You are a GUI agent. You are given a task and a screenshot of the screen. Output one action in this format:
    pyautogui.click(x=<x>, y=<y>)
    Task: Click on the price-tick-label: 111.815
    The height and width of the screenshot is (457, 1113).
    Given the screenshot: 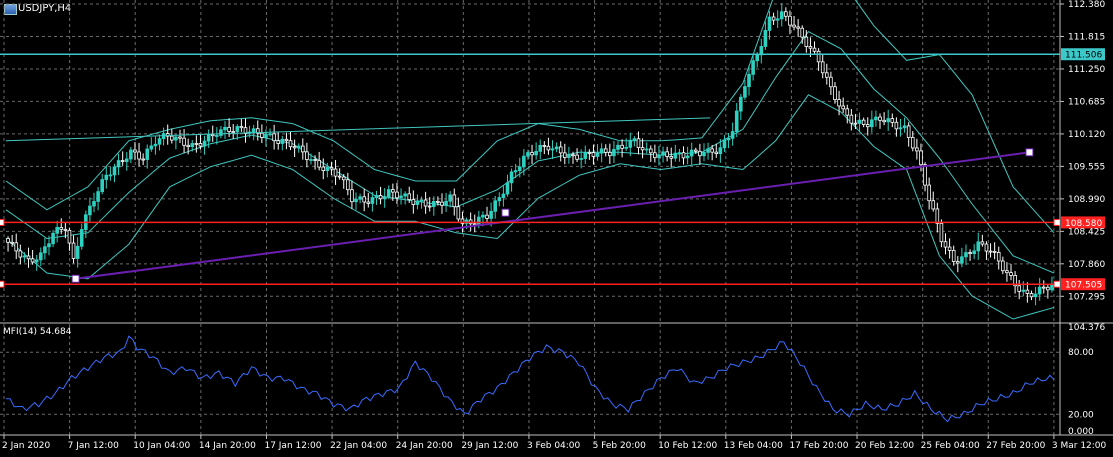 What is the action you would take?
    pyautogui.click(x=1086, y=37)
    